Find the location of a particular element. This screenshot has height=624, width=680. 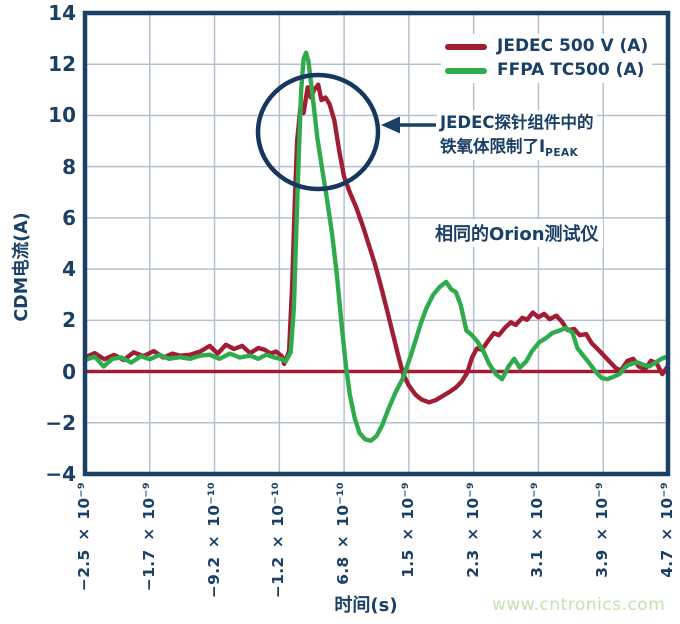

x-tick-label: −1.2 × 10⁻¹⁰ is located at coordinates (278, 540).